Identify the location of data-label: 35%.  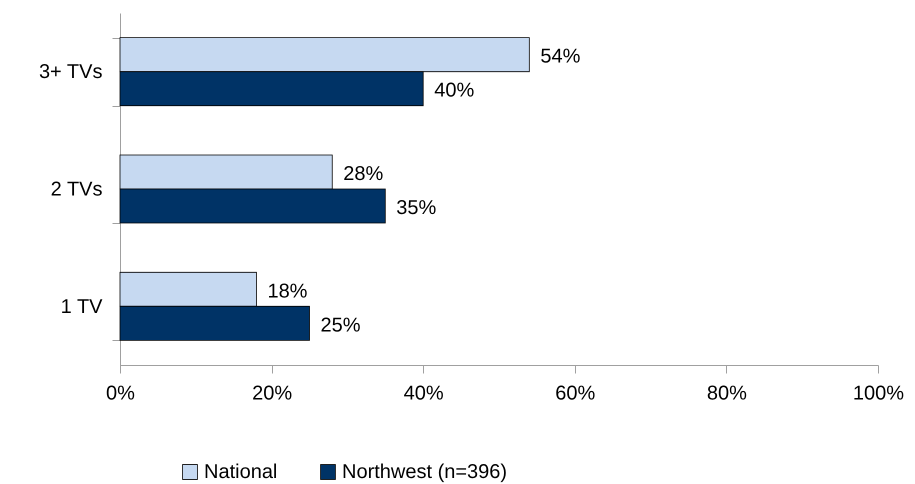
(416, 208).